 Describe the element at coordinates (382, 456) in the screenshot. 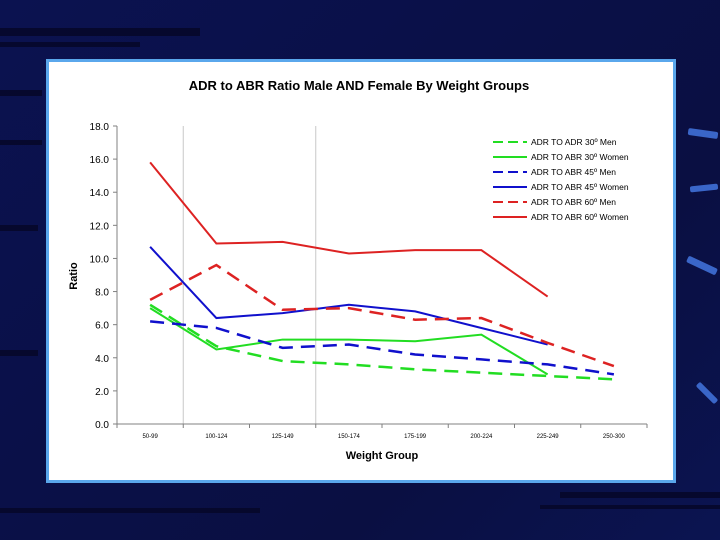

I see `x-axis-label: Weight Group` at that location.